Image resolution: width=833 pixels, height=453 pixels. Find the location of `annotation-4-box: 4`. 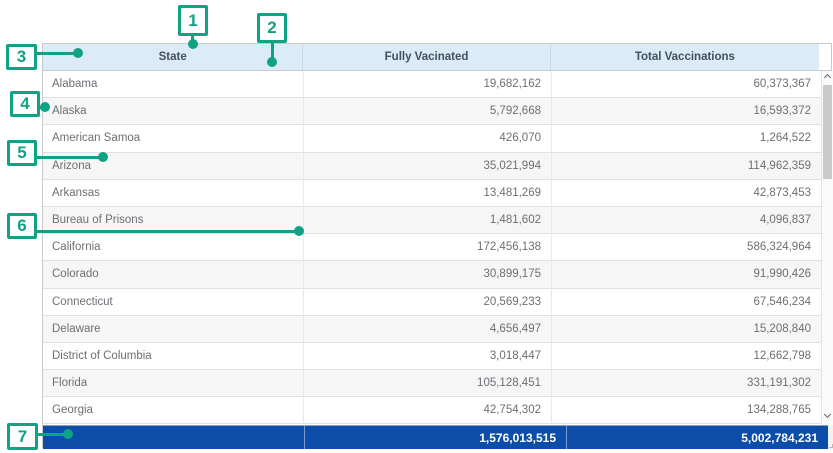

annotation-4-box: 4 is located at coordinates (25, 104).